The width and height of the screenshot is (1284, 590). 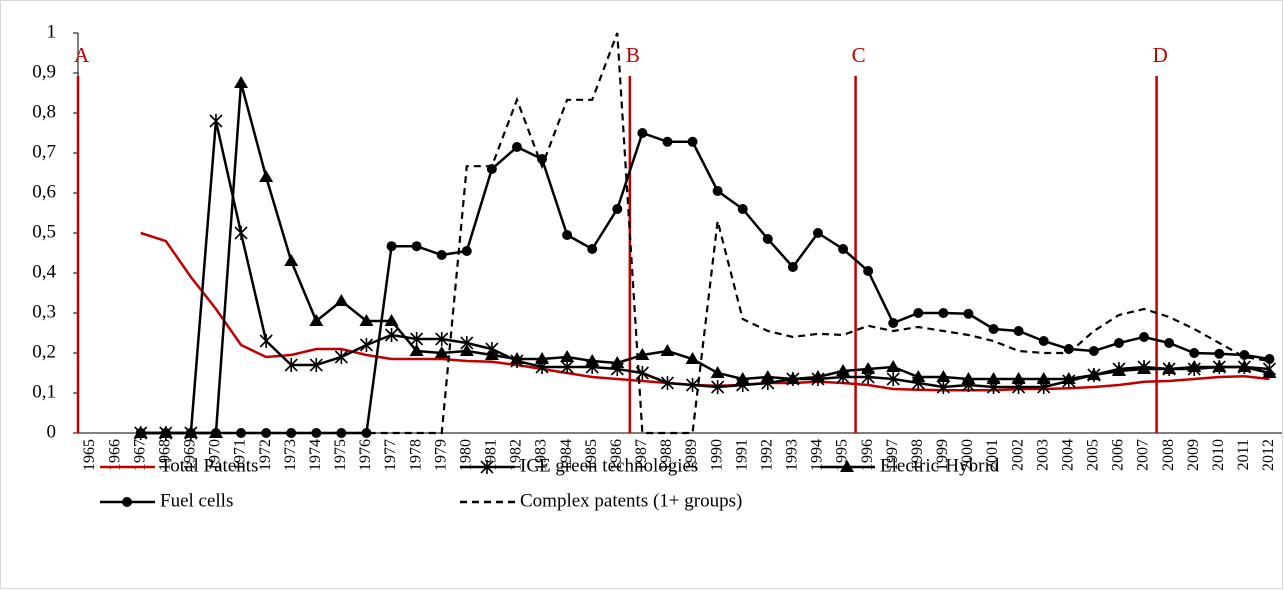 I want to click on x-tick-label: 1996, so click(x=867, y=455).